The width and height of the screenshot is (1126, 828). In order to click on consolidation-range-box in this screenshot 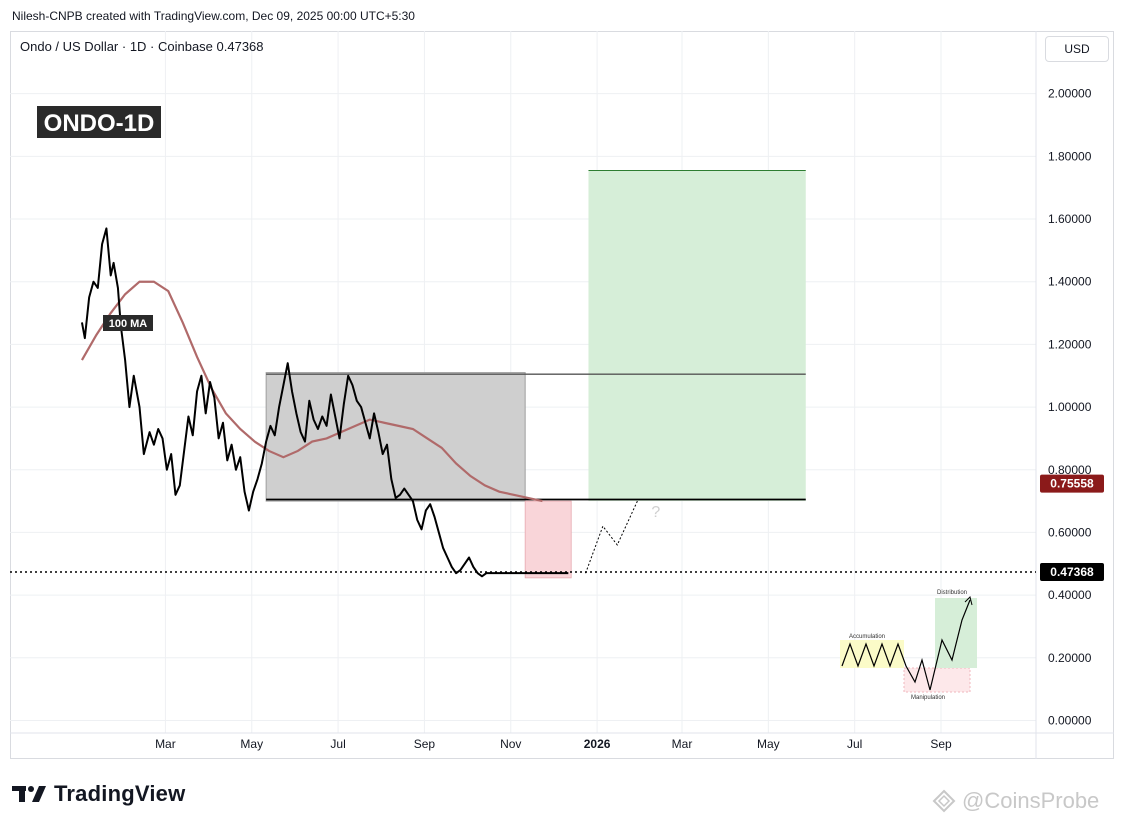, I will do `click(395, 437)`.